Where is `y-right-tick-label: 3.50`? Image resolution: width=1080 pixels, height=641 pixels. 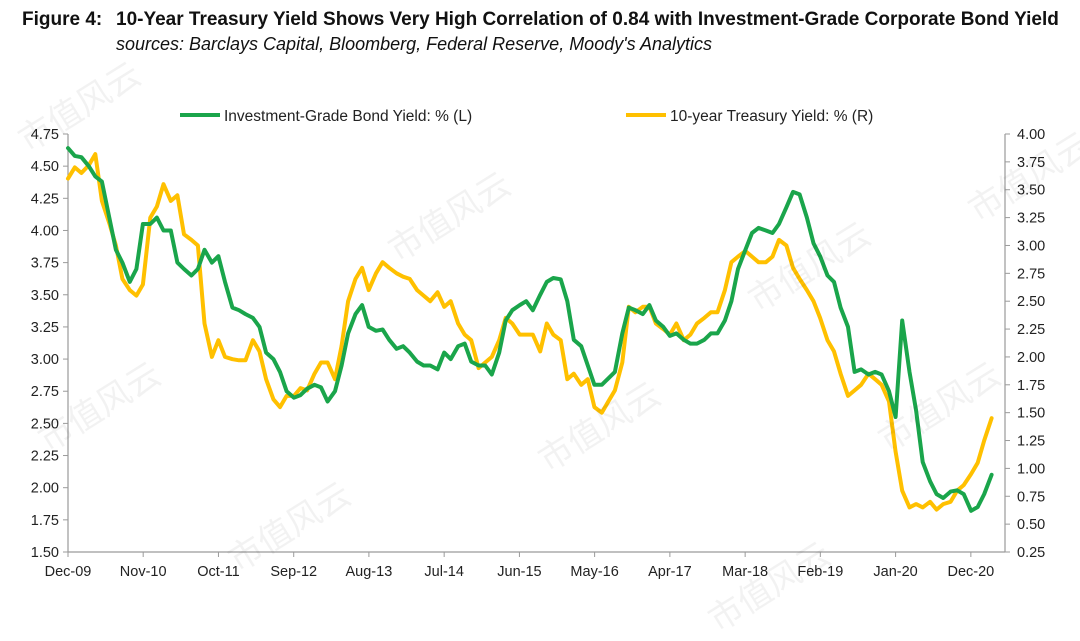
y-right-tick-label: 3.50 is located at coordinates (1031, 191).